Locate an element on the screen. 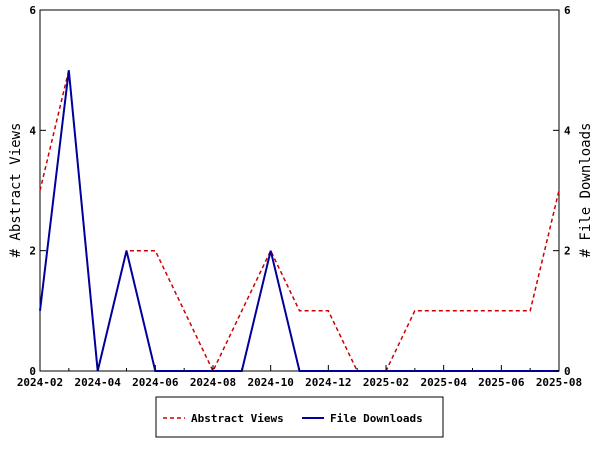  chart-legend: Abstract Views File Downloads is located at coordinates (299, 417).